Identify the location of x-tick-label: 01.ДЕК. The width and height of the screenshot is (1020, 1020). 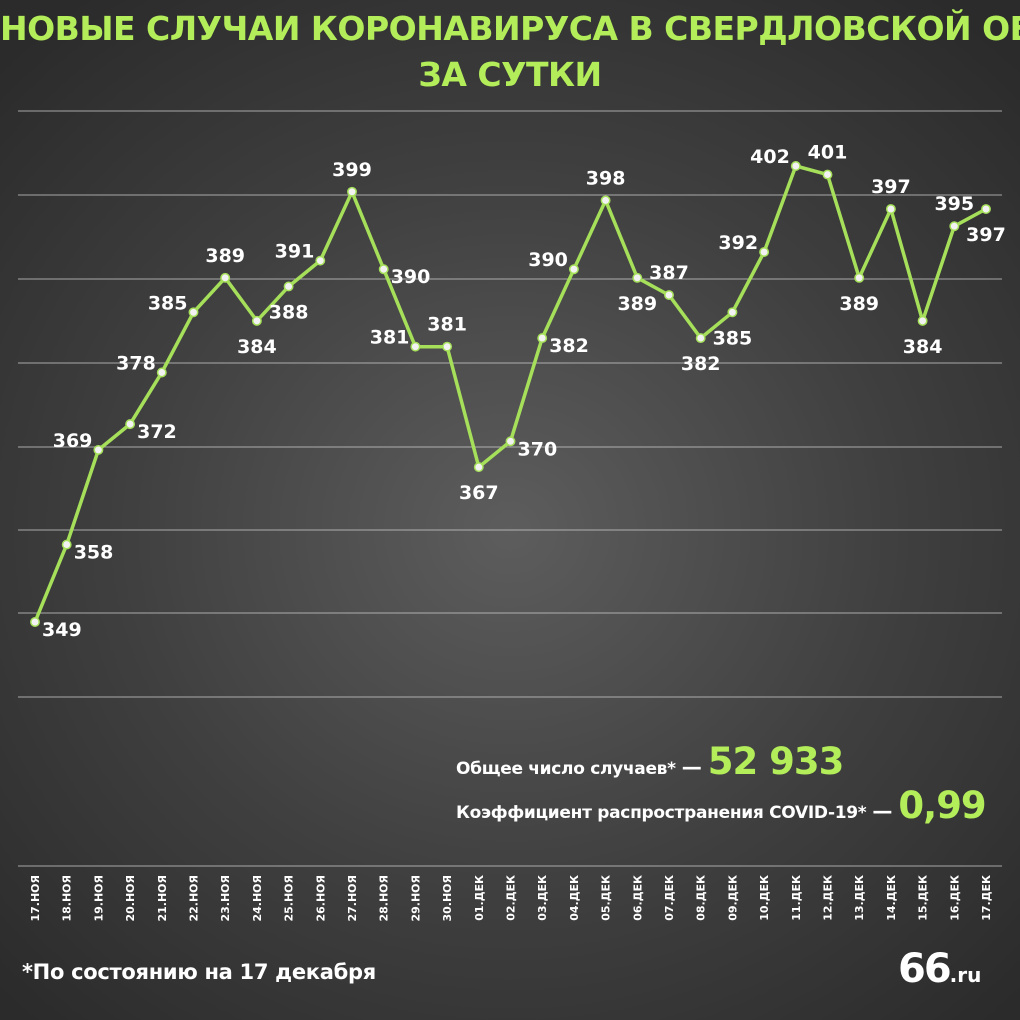
(479, 898).